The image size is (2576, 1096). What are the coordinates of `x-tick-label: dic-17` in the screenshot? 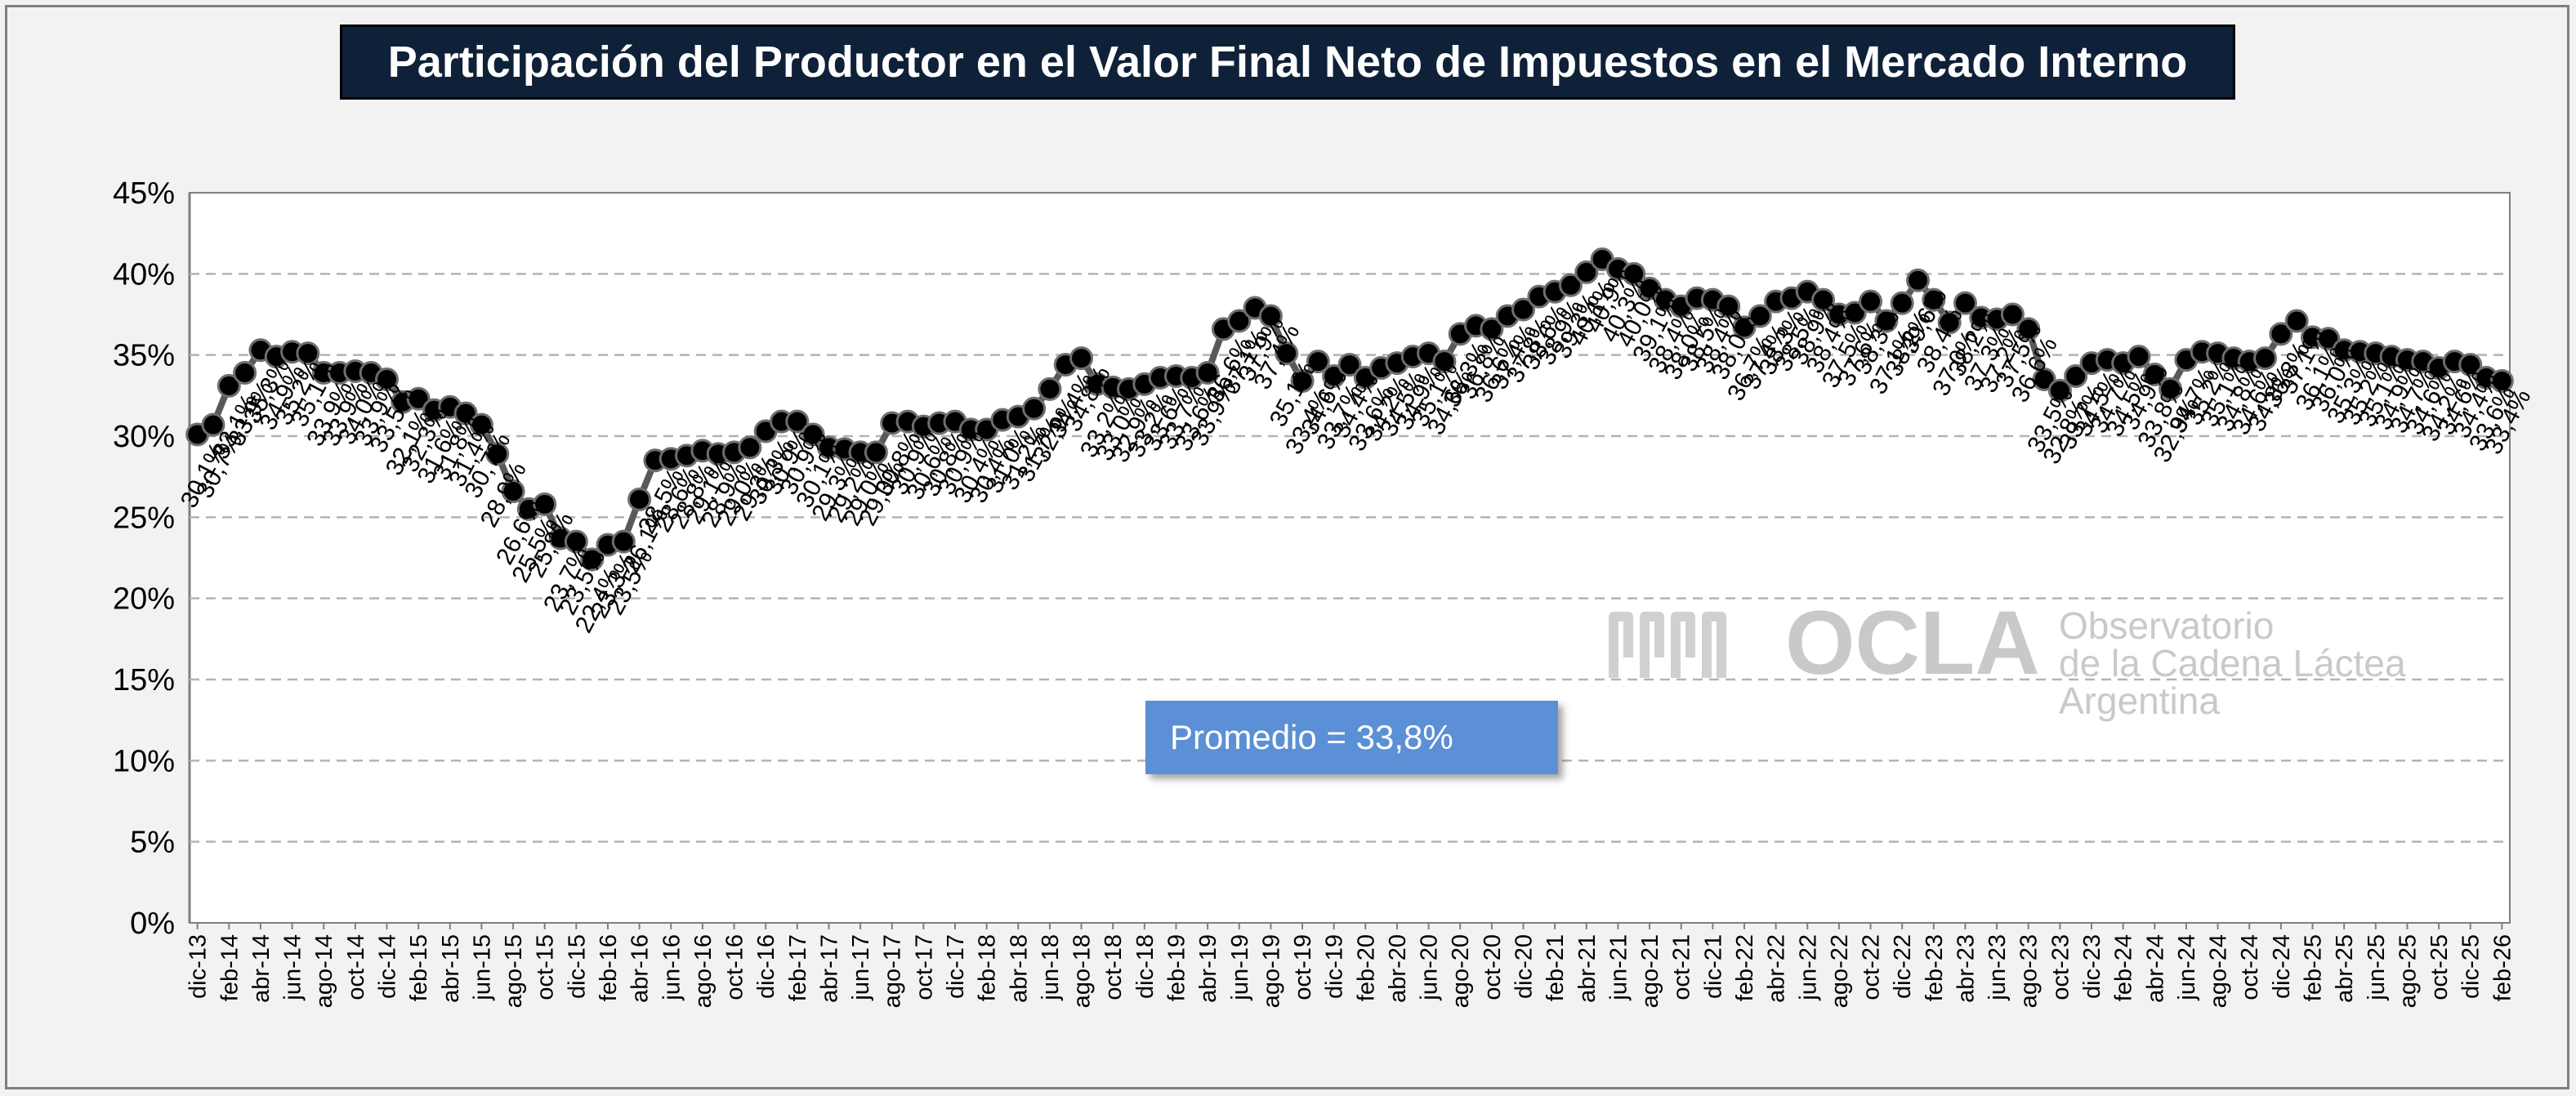 It's located at (956, 966).